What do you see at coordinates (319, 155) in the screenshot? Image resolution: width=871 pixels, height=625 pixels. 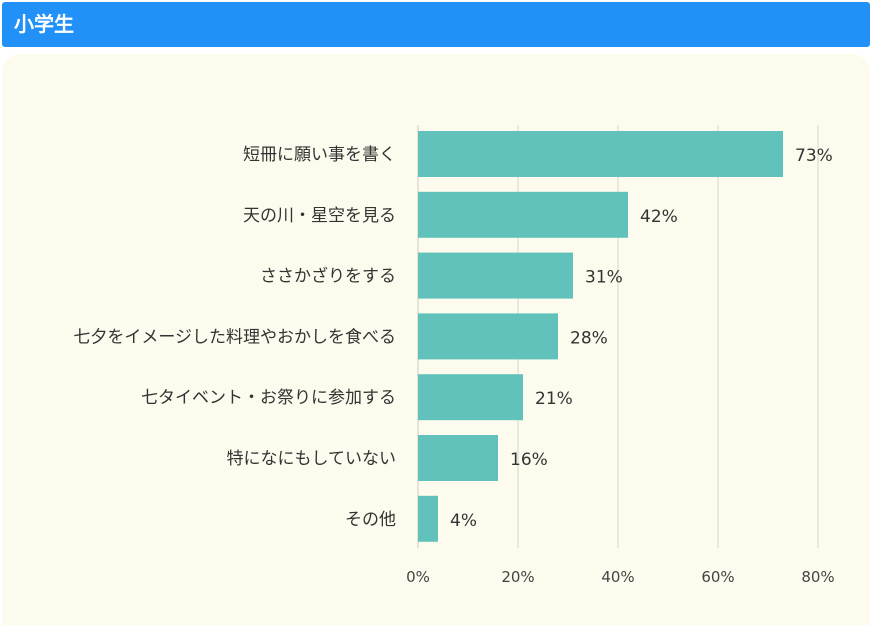 I see `category-label: 短冊に願い事を書く` at bounding box center [319, 155].